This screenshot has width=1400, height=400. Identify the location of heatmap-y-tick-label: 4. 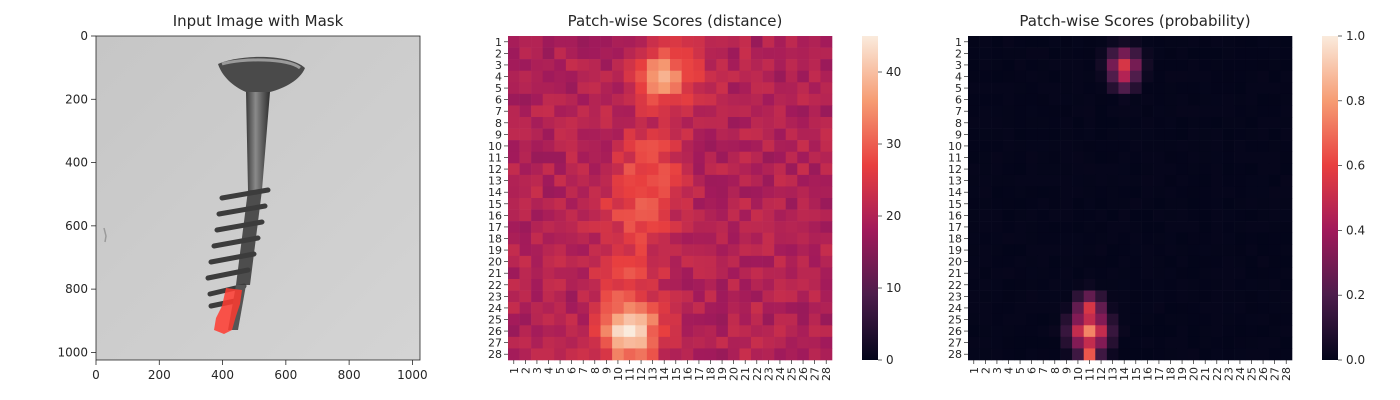
(498, 77).